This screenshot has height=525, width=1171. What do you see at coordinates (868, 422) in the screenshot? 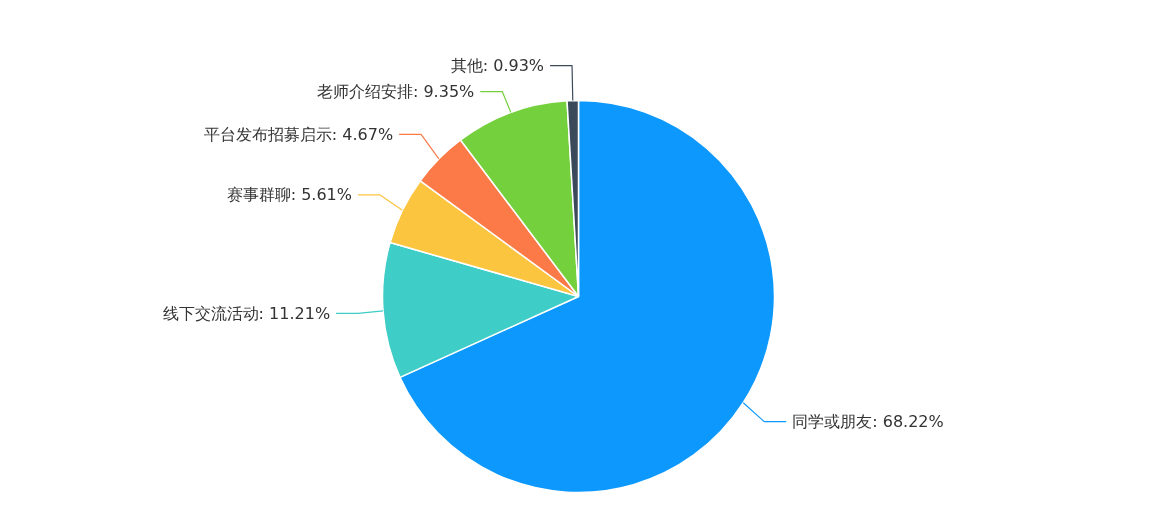
I see `slice-label: 同学或朋友: 68.22%` at bounding box center [868, 422].